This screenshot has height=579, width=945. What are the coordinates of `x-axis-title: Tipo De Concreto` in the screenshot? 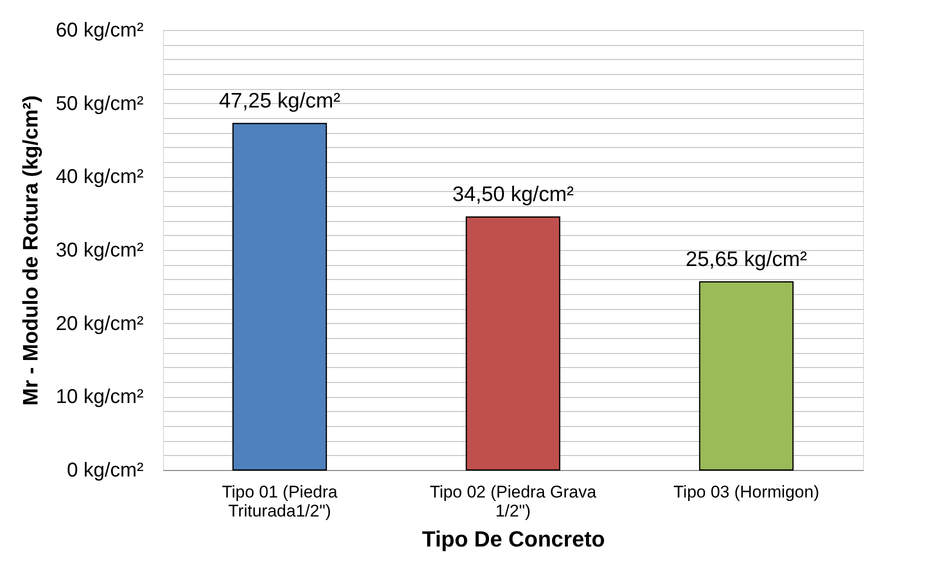 It's located at (513, 539).